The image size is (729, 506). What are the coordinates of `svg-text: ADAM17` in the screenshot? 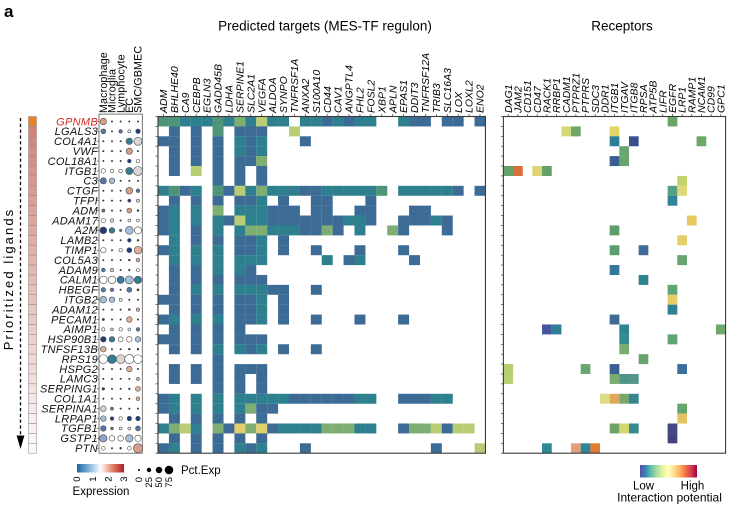 It's located at (74, 221).